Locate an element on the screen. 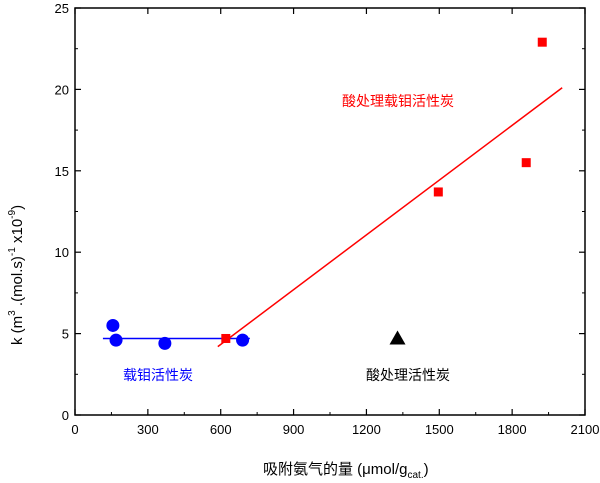  x-tick-label: 1800 is located at coordinates (512, 429).